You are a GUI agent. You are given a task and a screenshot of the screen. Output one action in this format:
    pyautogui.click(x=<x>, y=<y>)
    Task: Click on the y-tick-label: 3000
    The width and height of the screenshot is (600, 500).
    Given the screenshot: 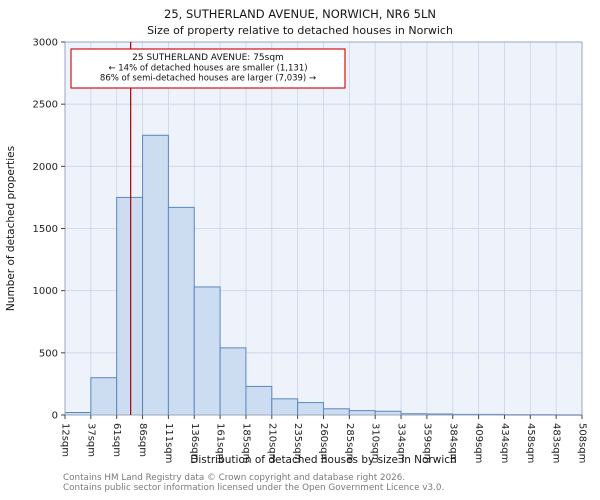 What is the action you would take?
    pyautogui.click(x=45, y=43)
    